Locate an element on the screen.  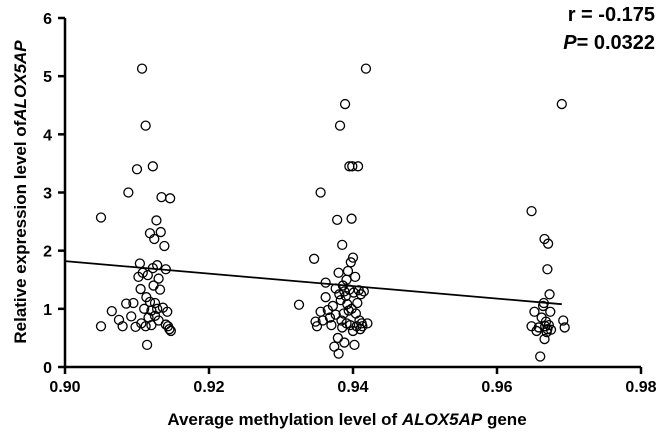
regression-line is located at coordinates (313, 283).